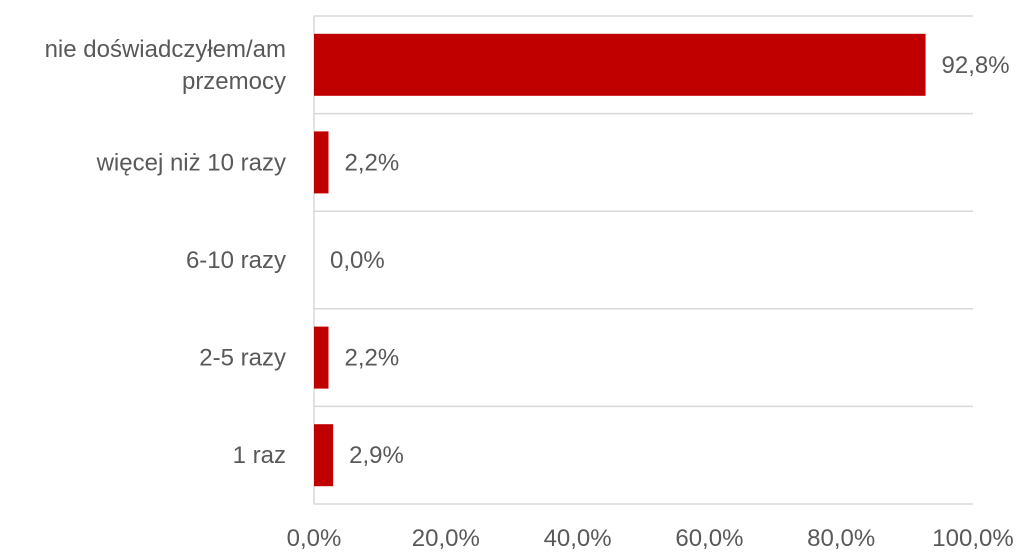  Describe the element at coordinates (446, 538) in the screenshot. I see `x-tick-label: 20,0%` at that location.